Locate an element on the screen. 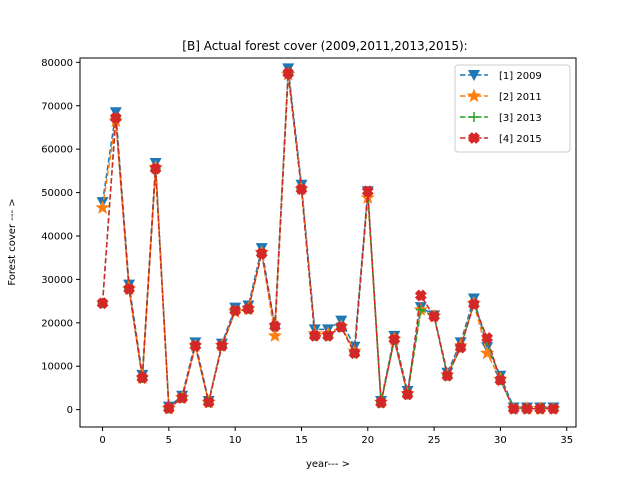 This screenshot has height=480, width=640. legend: [1] 2009 [2] 2011 [3] 2013 [4] 2015 is located at coordinates (512, 108).